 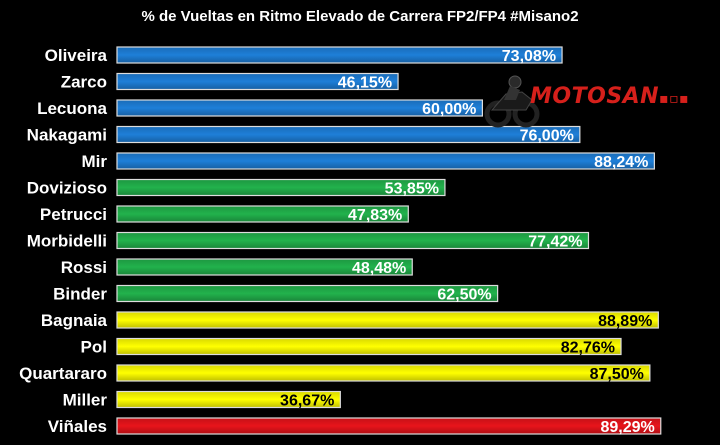 What do you see at coordinates (264, 267) in the screenshot?
I see `bar-rossi` at bounding box center [264, 267].